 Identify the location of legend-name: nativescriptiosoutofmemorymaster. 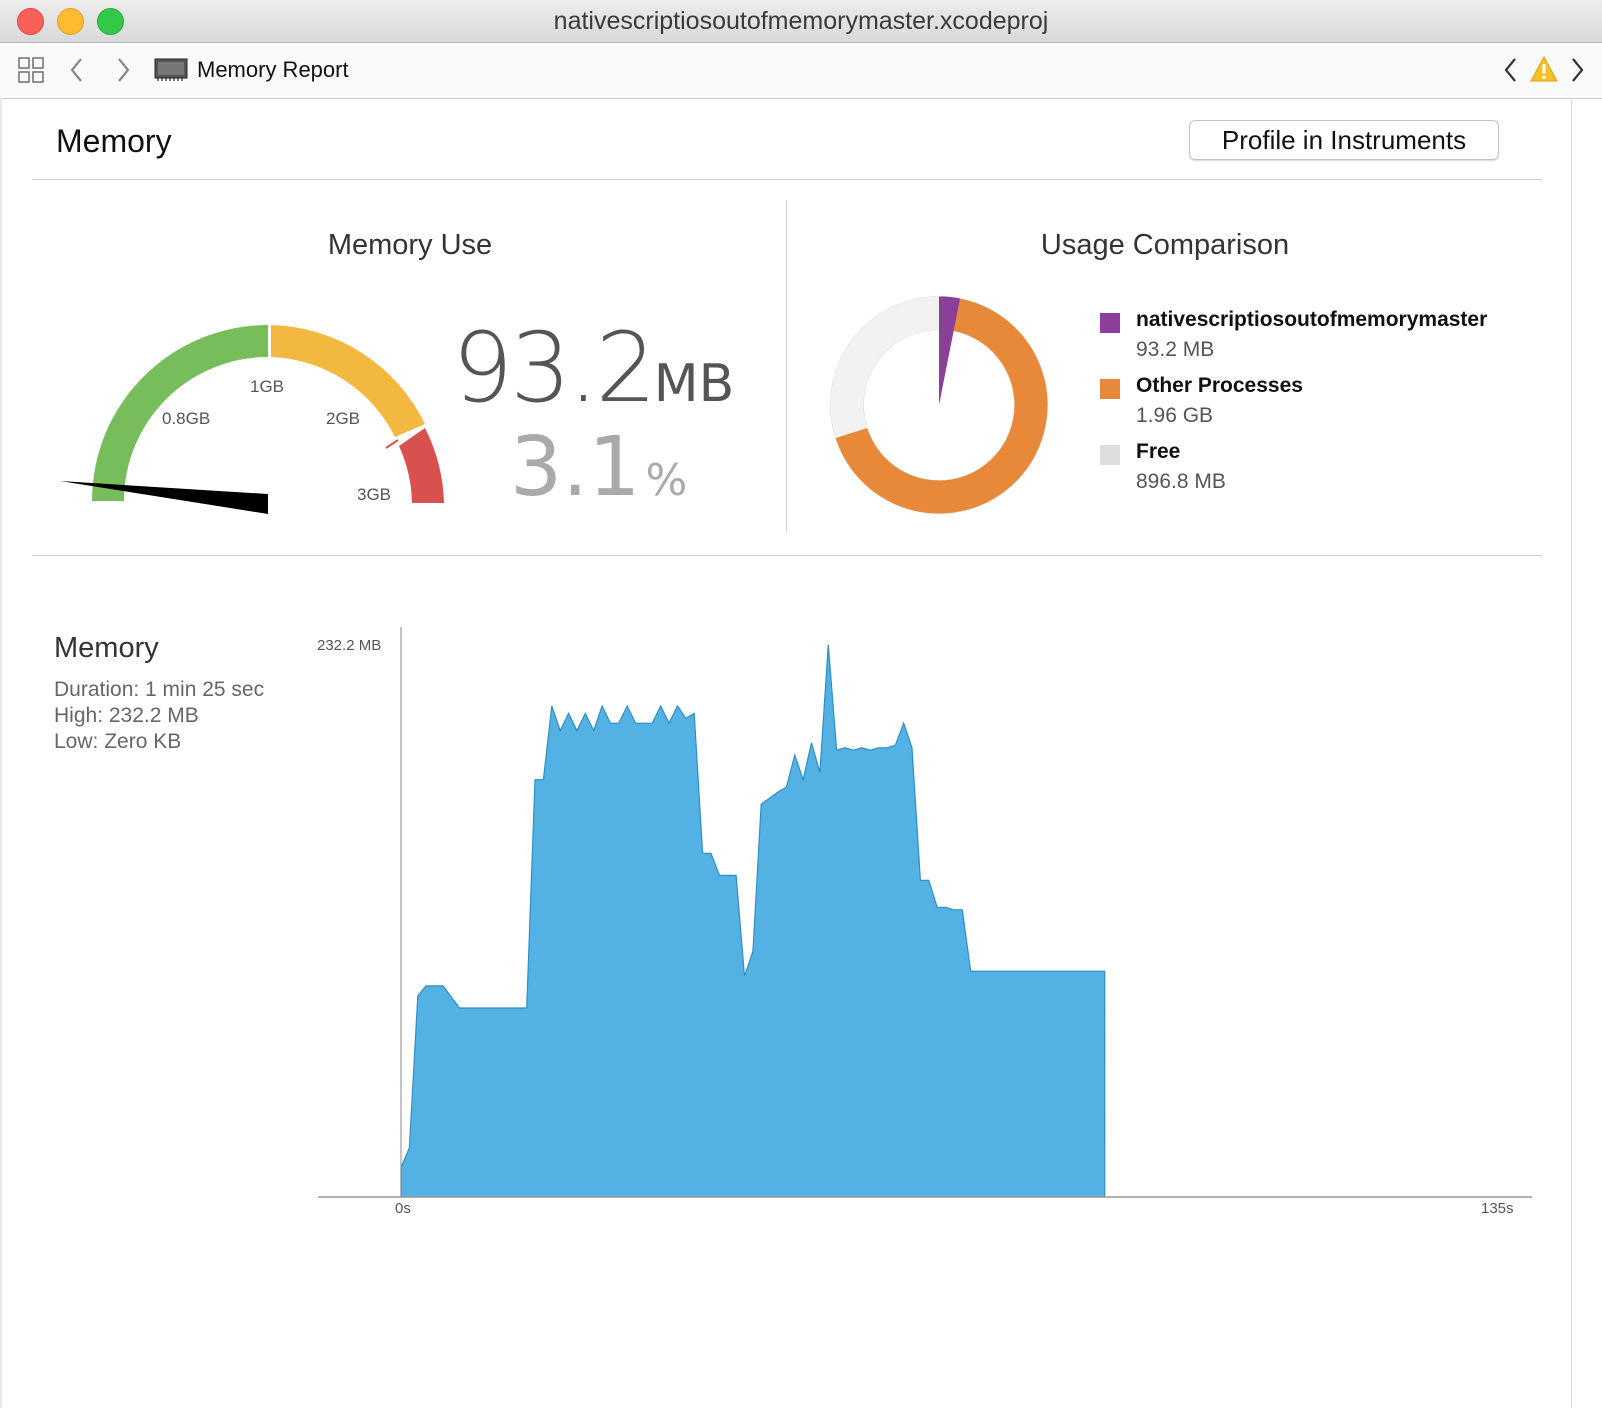
(1312, 319).